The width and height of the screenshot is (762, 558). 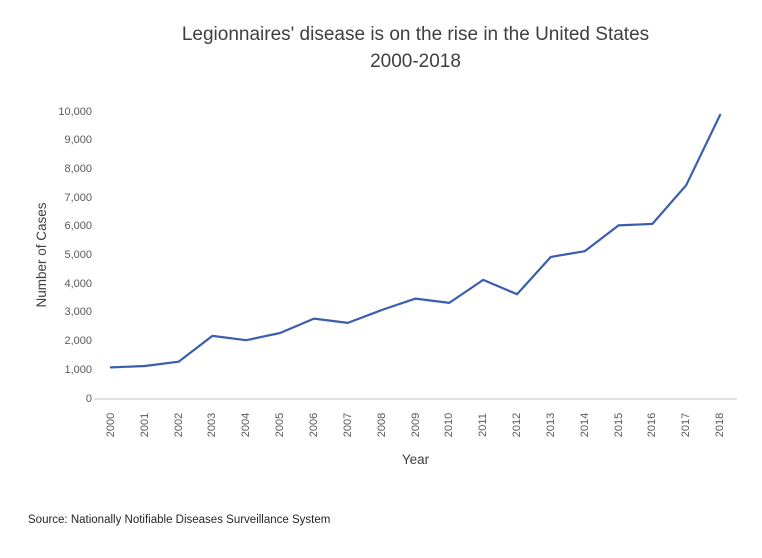 What do you see at coordinates (88, 398) in the screenshot?
I see `y-tick-label: 0` at bounding box center [88, 398].